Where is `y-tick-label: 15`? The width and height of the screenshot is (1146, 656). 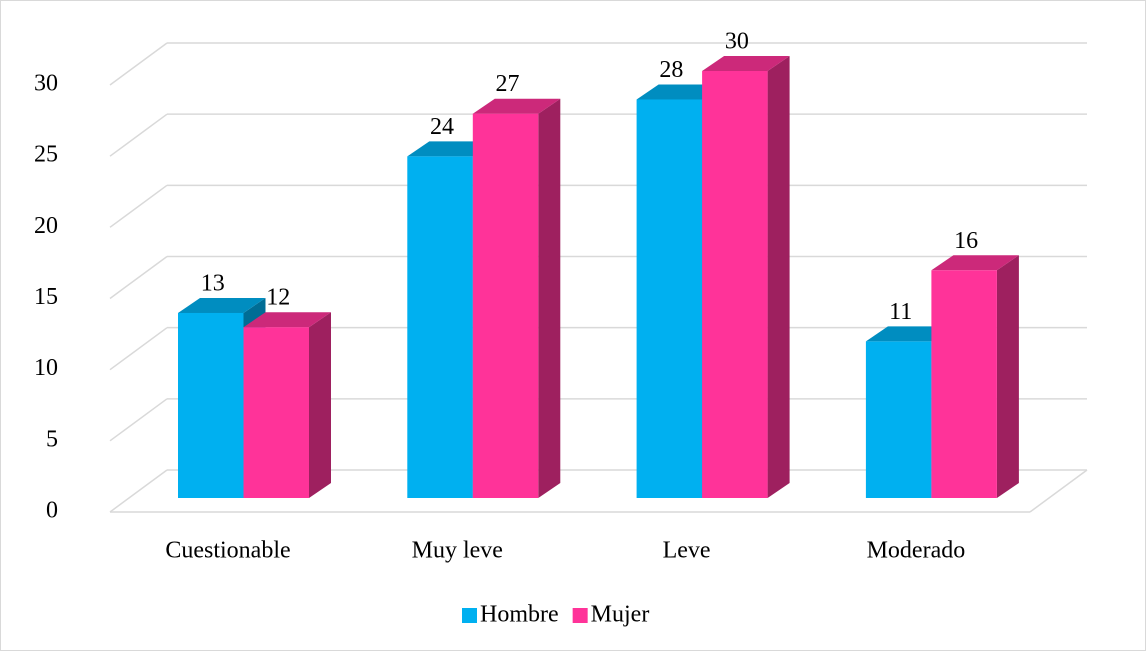
y-tick-label: 15 is located at coordinates (46, 297).